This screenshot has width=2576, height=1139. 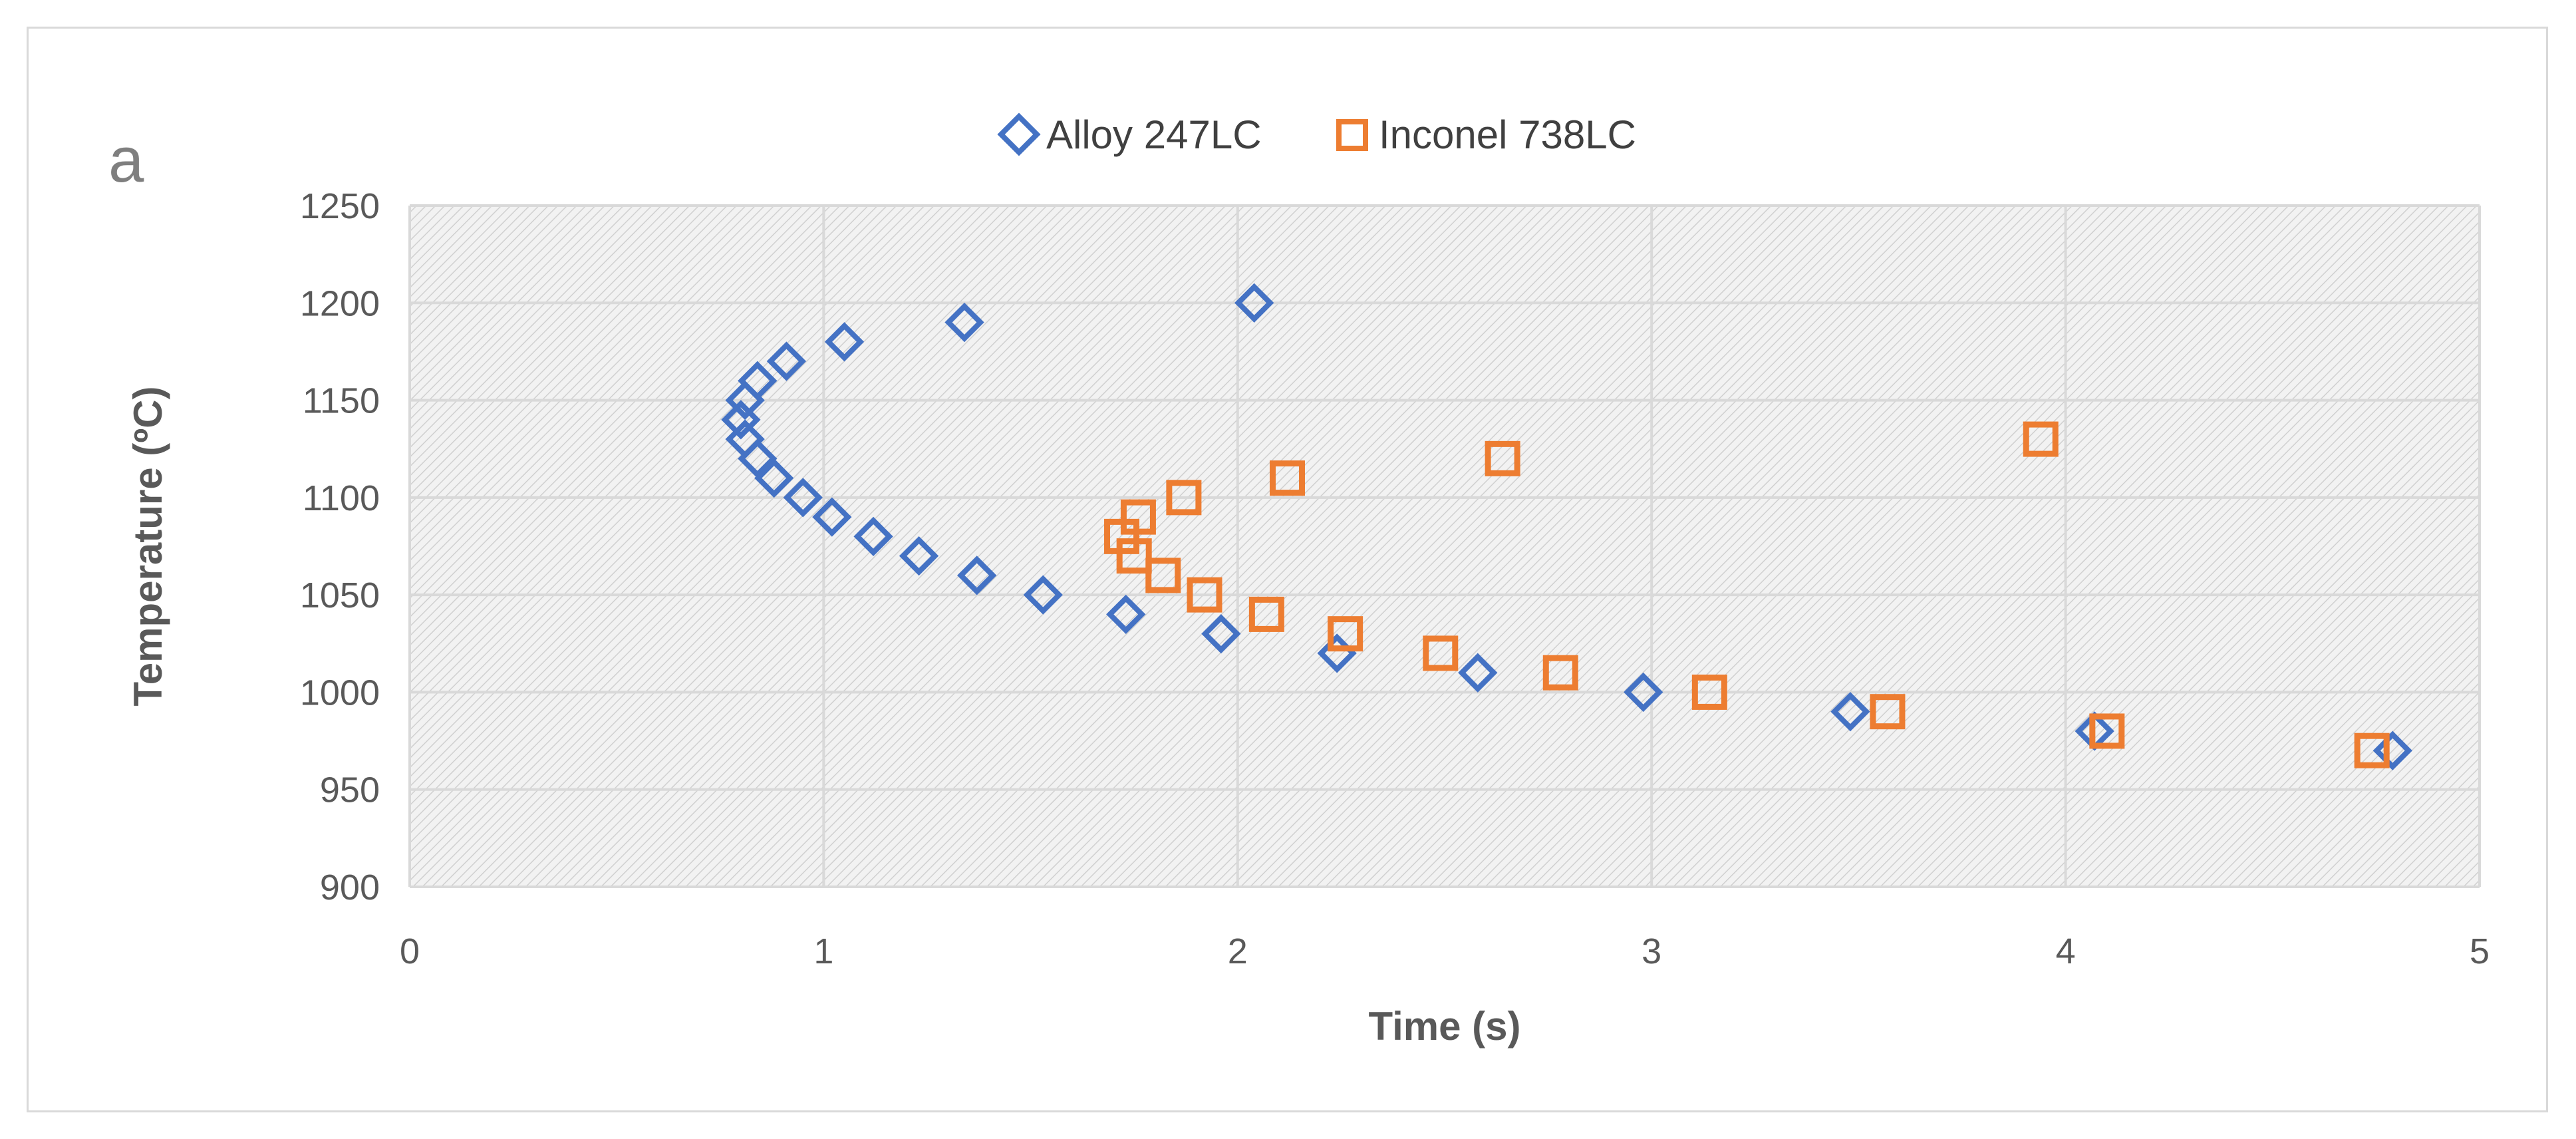 What do you see at coordinates (1154, 134) in the screenshot?
I see `legend-label-alloy-247lc: Alloy 247LC` at bounding box center [1154, 134].